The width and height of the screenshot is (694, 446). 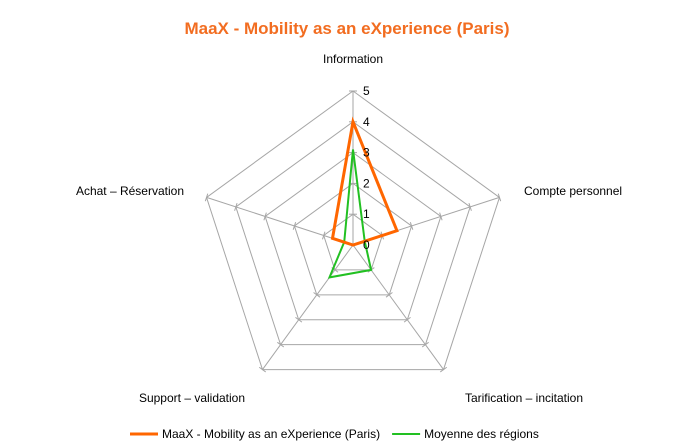 I want to click on radial-axis-ticks: 0 1 2 3 4 5, so click(x=366, y=168).